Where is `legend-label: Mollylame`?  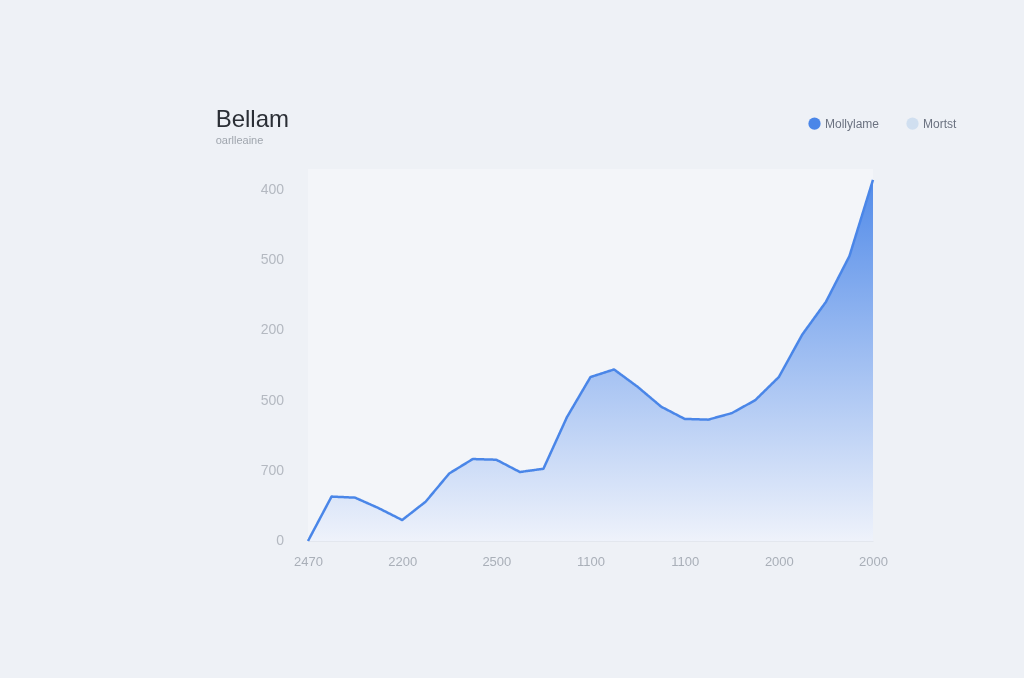 legend-label: Mollylame is located at coordinates (852, 123).